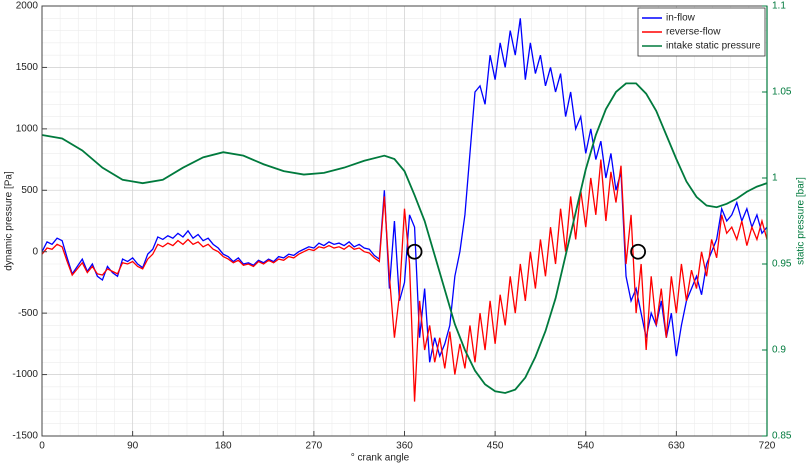 Image resolution: width=809 pixels, height=472 pixels. I want to click on x-tick-label: 540, so click(585, 446).